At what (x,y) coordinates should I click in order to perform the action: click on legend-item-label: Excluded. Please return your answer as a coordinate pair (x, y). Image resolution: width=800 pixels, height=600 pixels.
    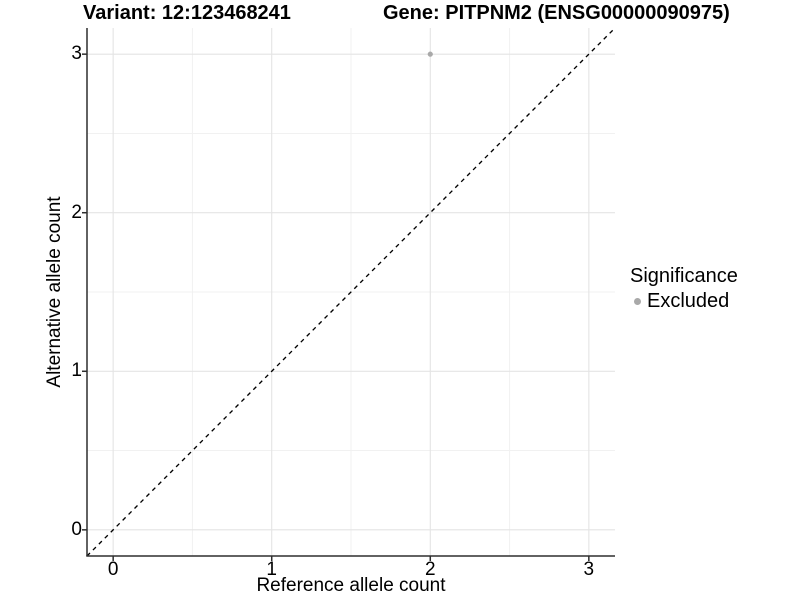
    Looking at the image, I should click on (688, 301).